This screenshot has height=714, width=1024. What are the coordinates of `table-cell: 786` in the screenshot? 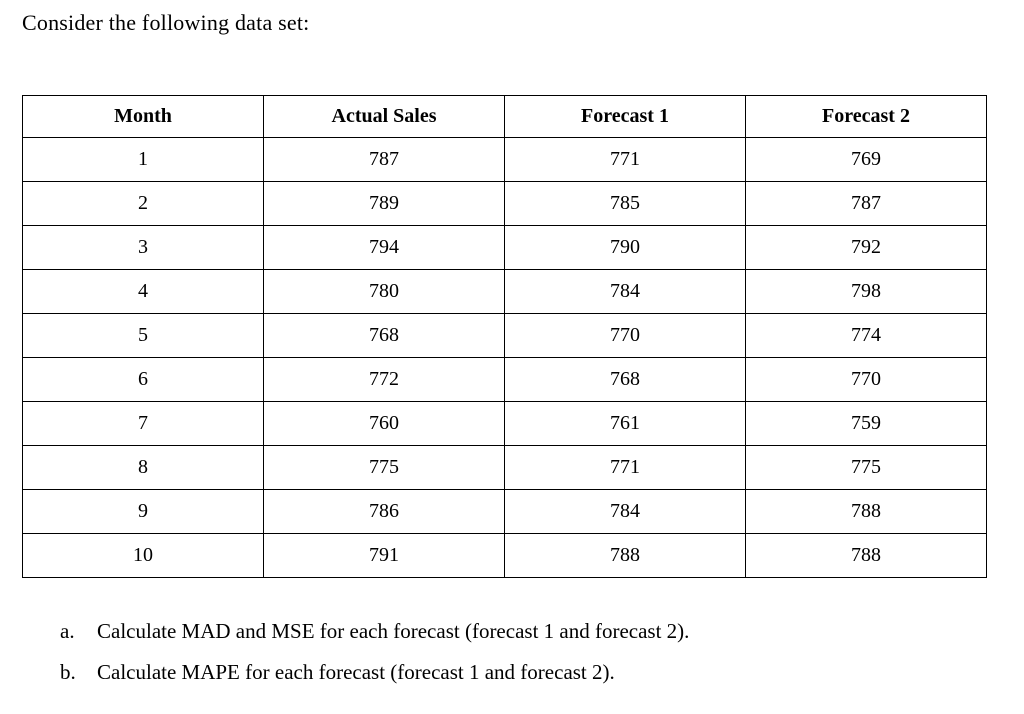 It's located at (384, 511).